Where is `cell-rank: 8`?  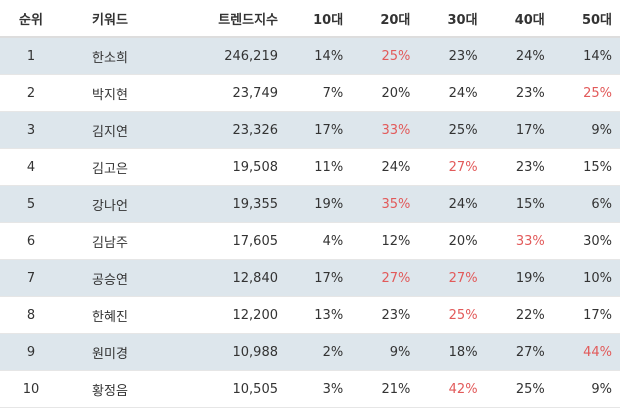 cell-rank: 8 is located at coordinates (31, 315).